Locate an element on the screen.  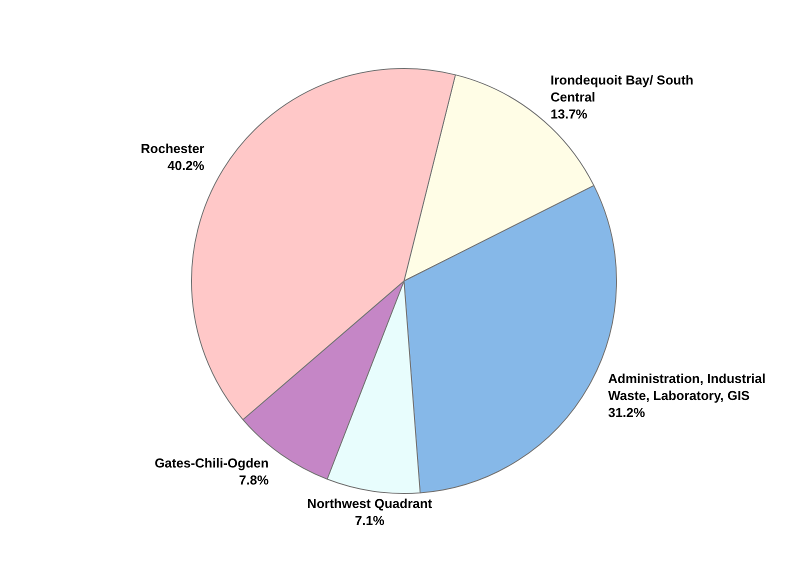
data-label: 7.8% is located at coordinates (254, 480).